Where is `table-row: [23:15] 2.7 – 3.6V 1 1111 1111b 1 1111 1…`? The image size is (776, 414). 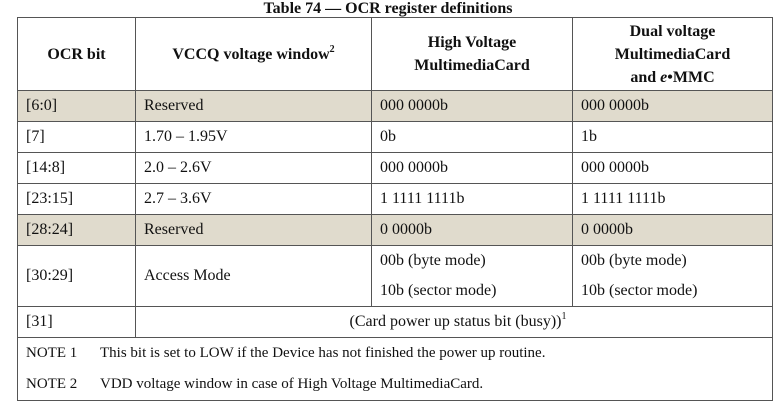
table-row: [23:15] 2.7 – 3.6V 1 1111 1111b 1 1111 1… is located at coordinates (395, 199).